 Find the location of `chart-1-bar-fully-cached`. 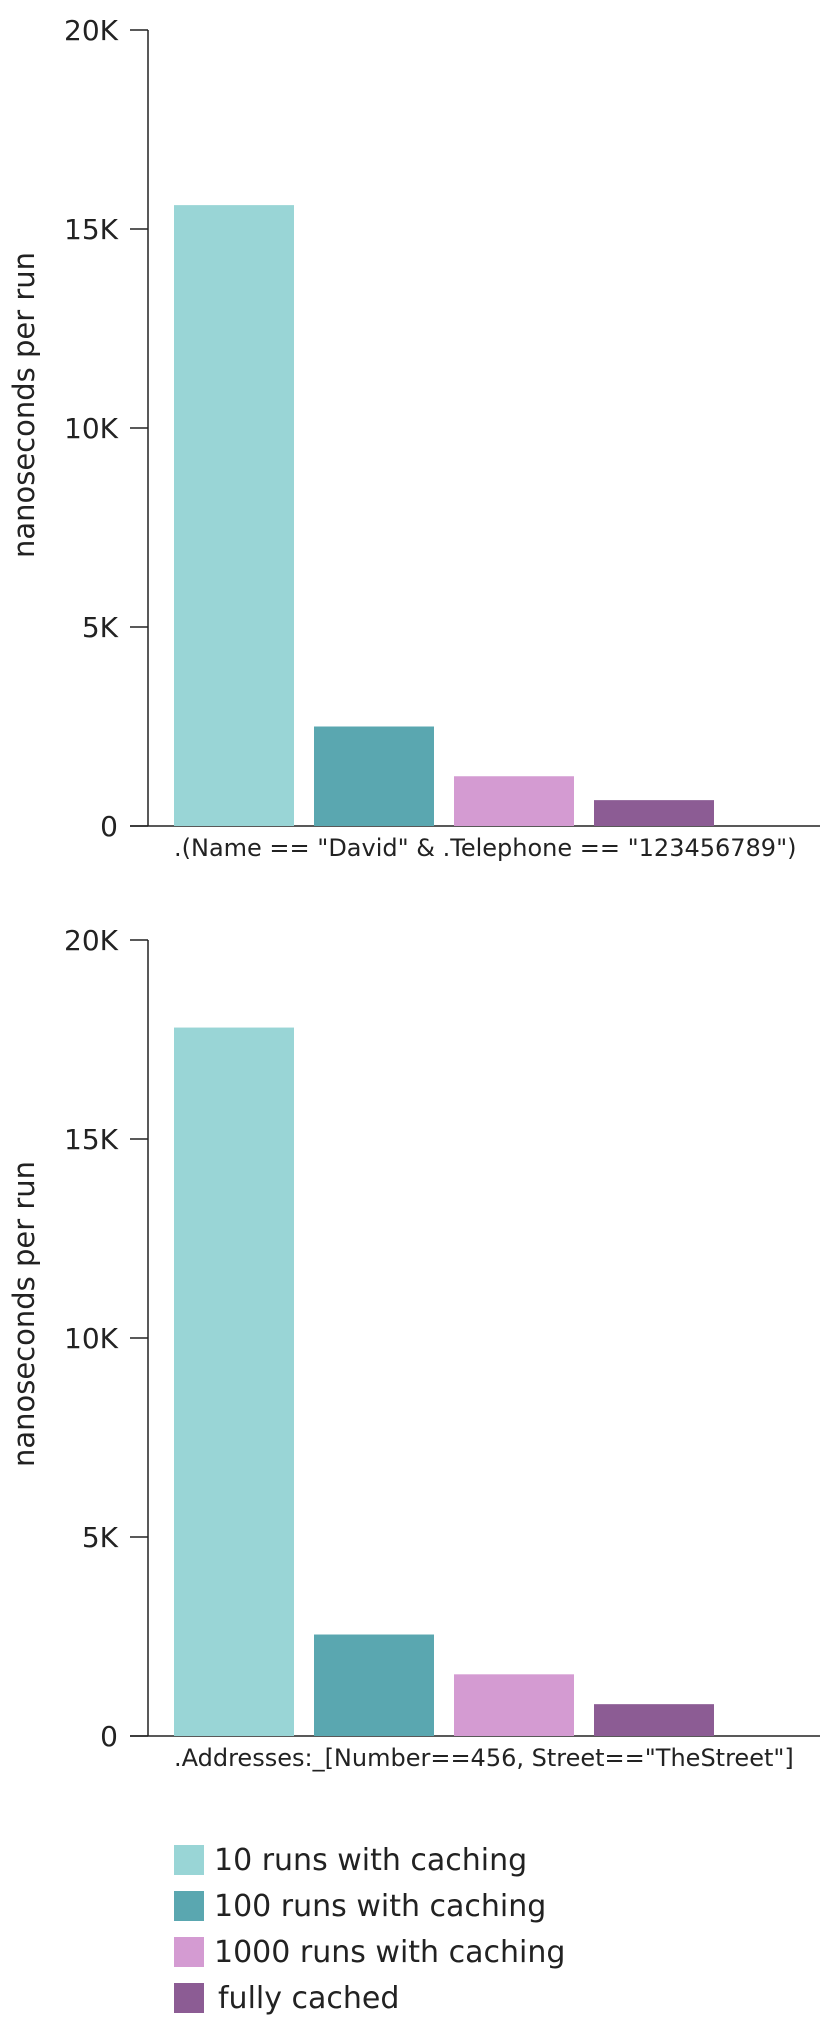

chart-1-bar-fully-cached is located at coordinates (654, 813).